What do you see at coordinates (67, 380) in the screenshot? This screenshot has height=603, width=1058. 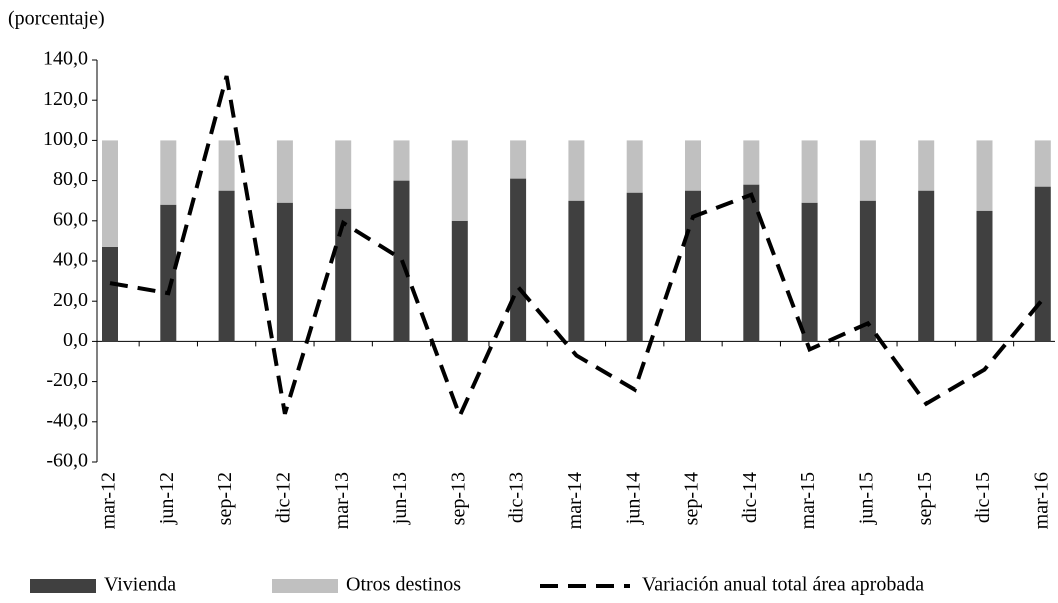 I see `y-tick-label: -20,0` at bounding box center [67, 380].